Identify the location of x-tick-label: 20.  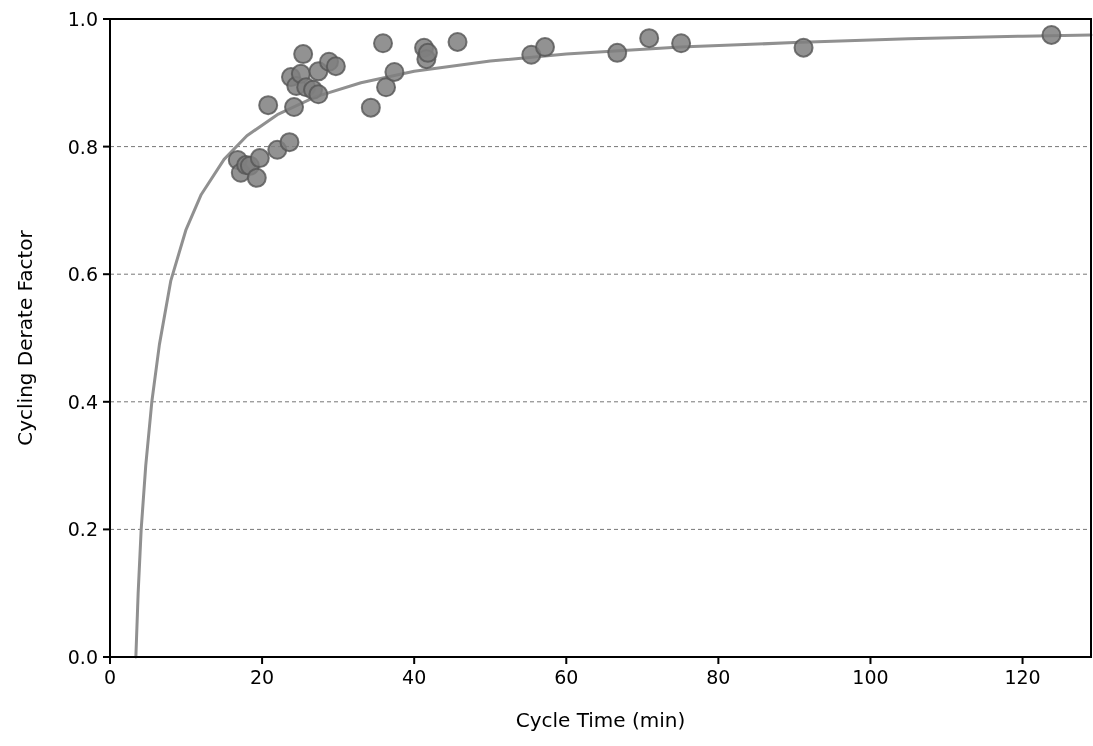
(262, 677).